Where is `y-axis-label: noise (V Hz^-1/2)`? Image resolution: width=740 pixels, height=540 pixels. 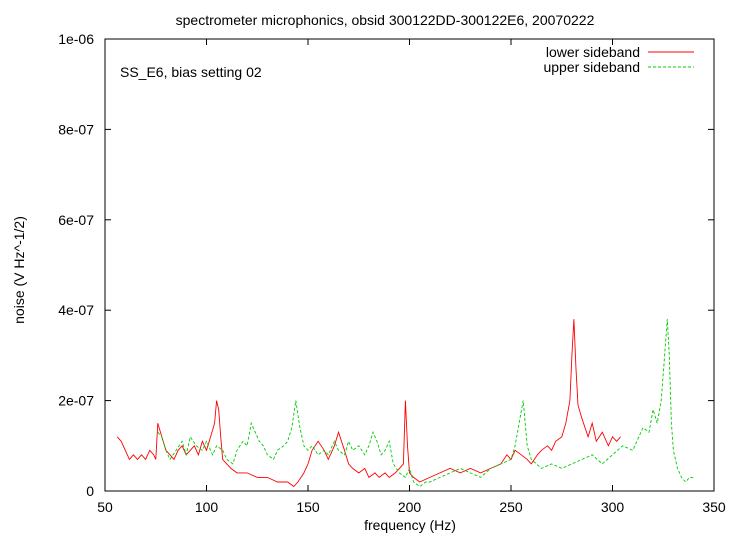 y-axis-label: noise (V Hz^-1/2) is located at coordinates (19, 270).